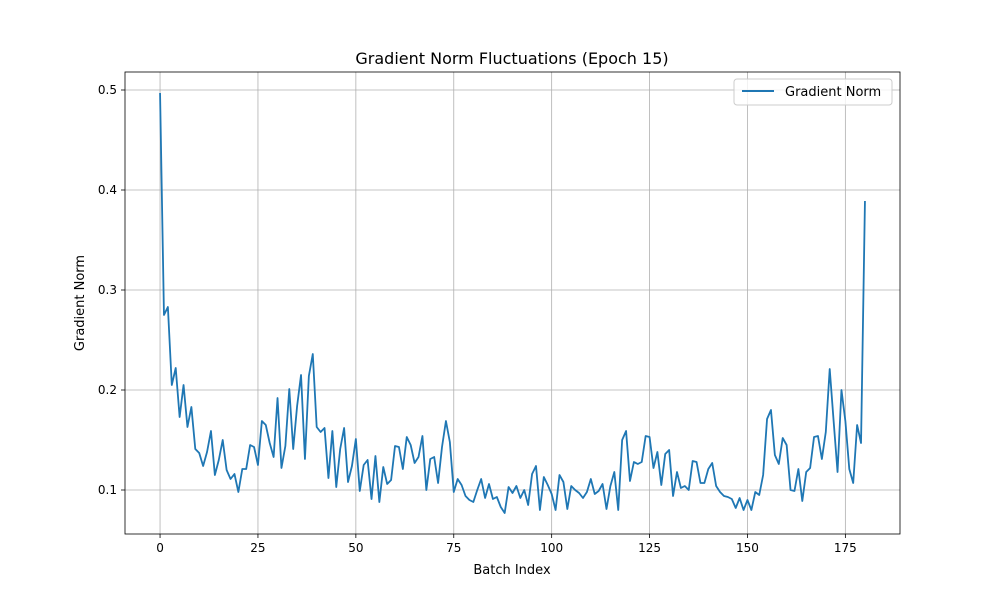 The height and width of the screenshot is (604, 1000). I want to click on x-tick-label: 50, so click(355, 548).